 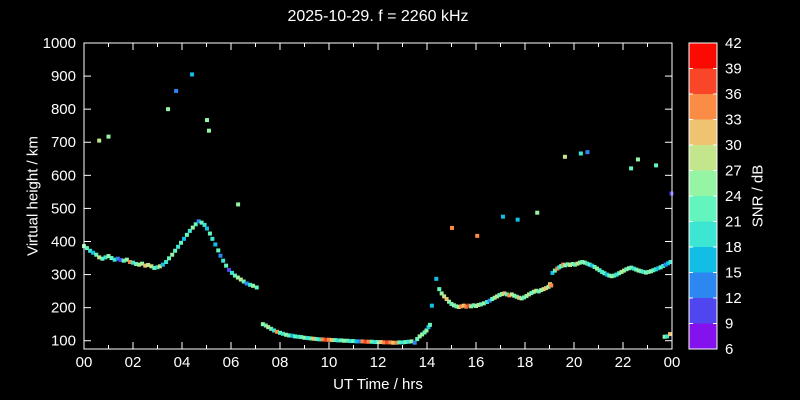 I want to click on colorbar-tick-label: 18, so click(x=733, y=247).